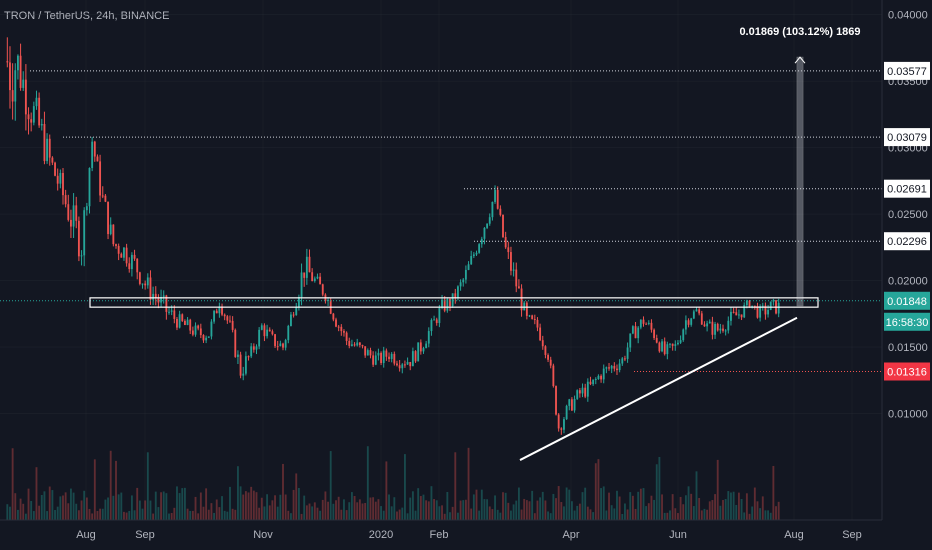  Describe the element at coordinates (908, 282) in the screenshot. I see `y-tick-label: 0.02000` at that location.